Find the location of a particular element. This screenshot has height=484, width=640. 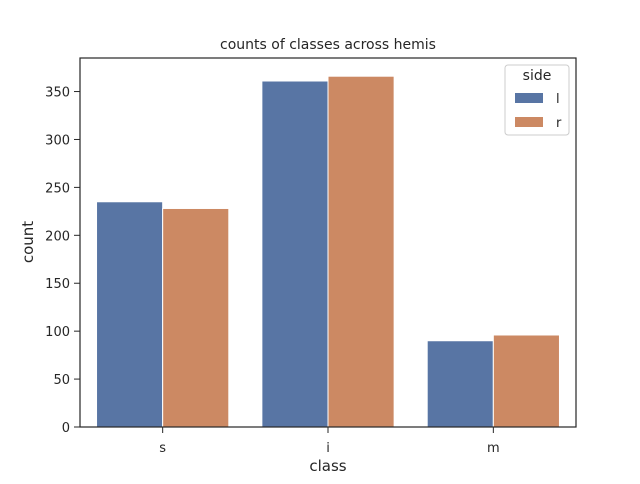

bar-m-l is located at coordinates (460, 384).